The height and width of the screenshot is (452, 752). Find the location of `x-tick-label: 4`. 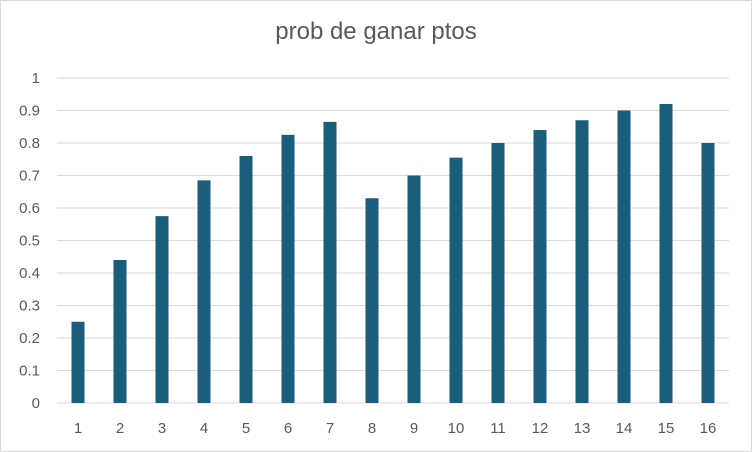

x-tick-label: 4 is located at coordinates (204, 428).